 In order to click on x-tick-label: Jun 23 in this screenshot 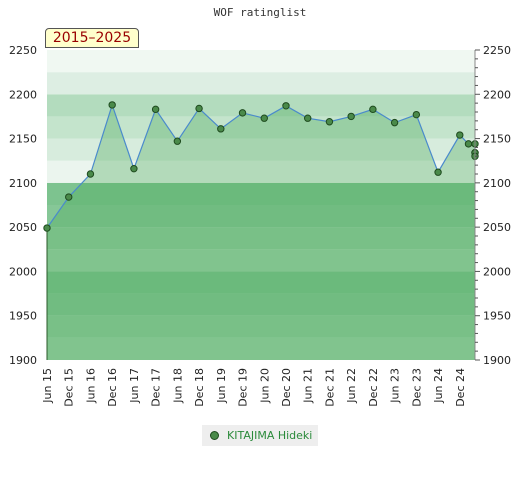, I will do `click(395, 386)`.